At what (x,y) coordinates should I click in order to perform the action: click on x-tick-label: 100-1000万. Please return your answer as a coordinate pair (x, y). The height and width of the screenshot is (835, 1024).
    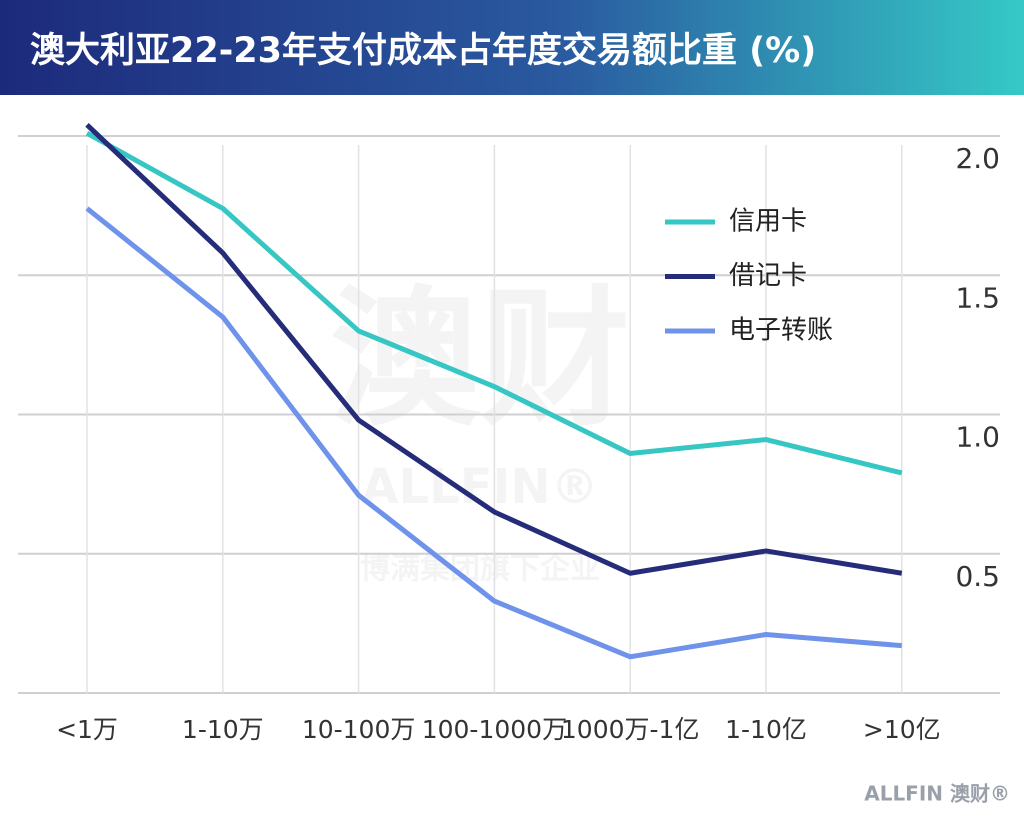
    Looking at the image, I should click on (494, 729).